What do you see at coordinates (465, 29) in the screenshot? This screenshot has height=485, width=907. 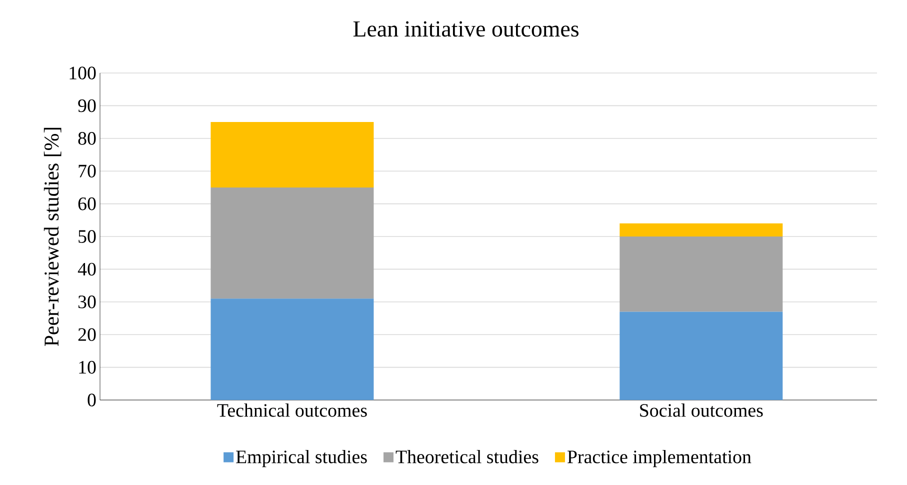 I see `chart-title: Lean initiative outcomes` at bounding box center [465, 29].